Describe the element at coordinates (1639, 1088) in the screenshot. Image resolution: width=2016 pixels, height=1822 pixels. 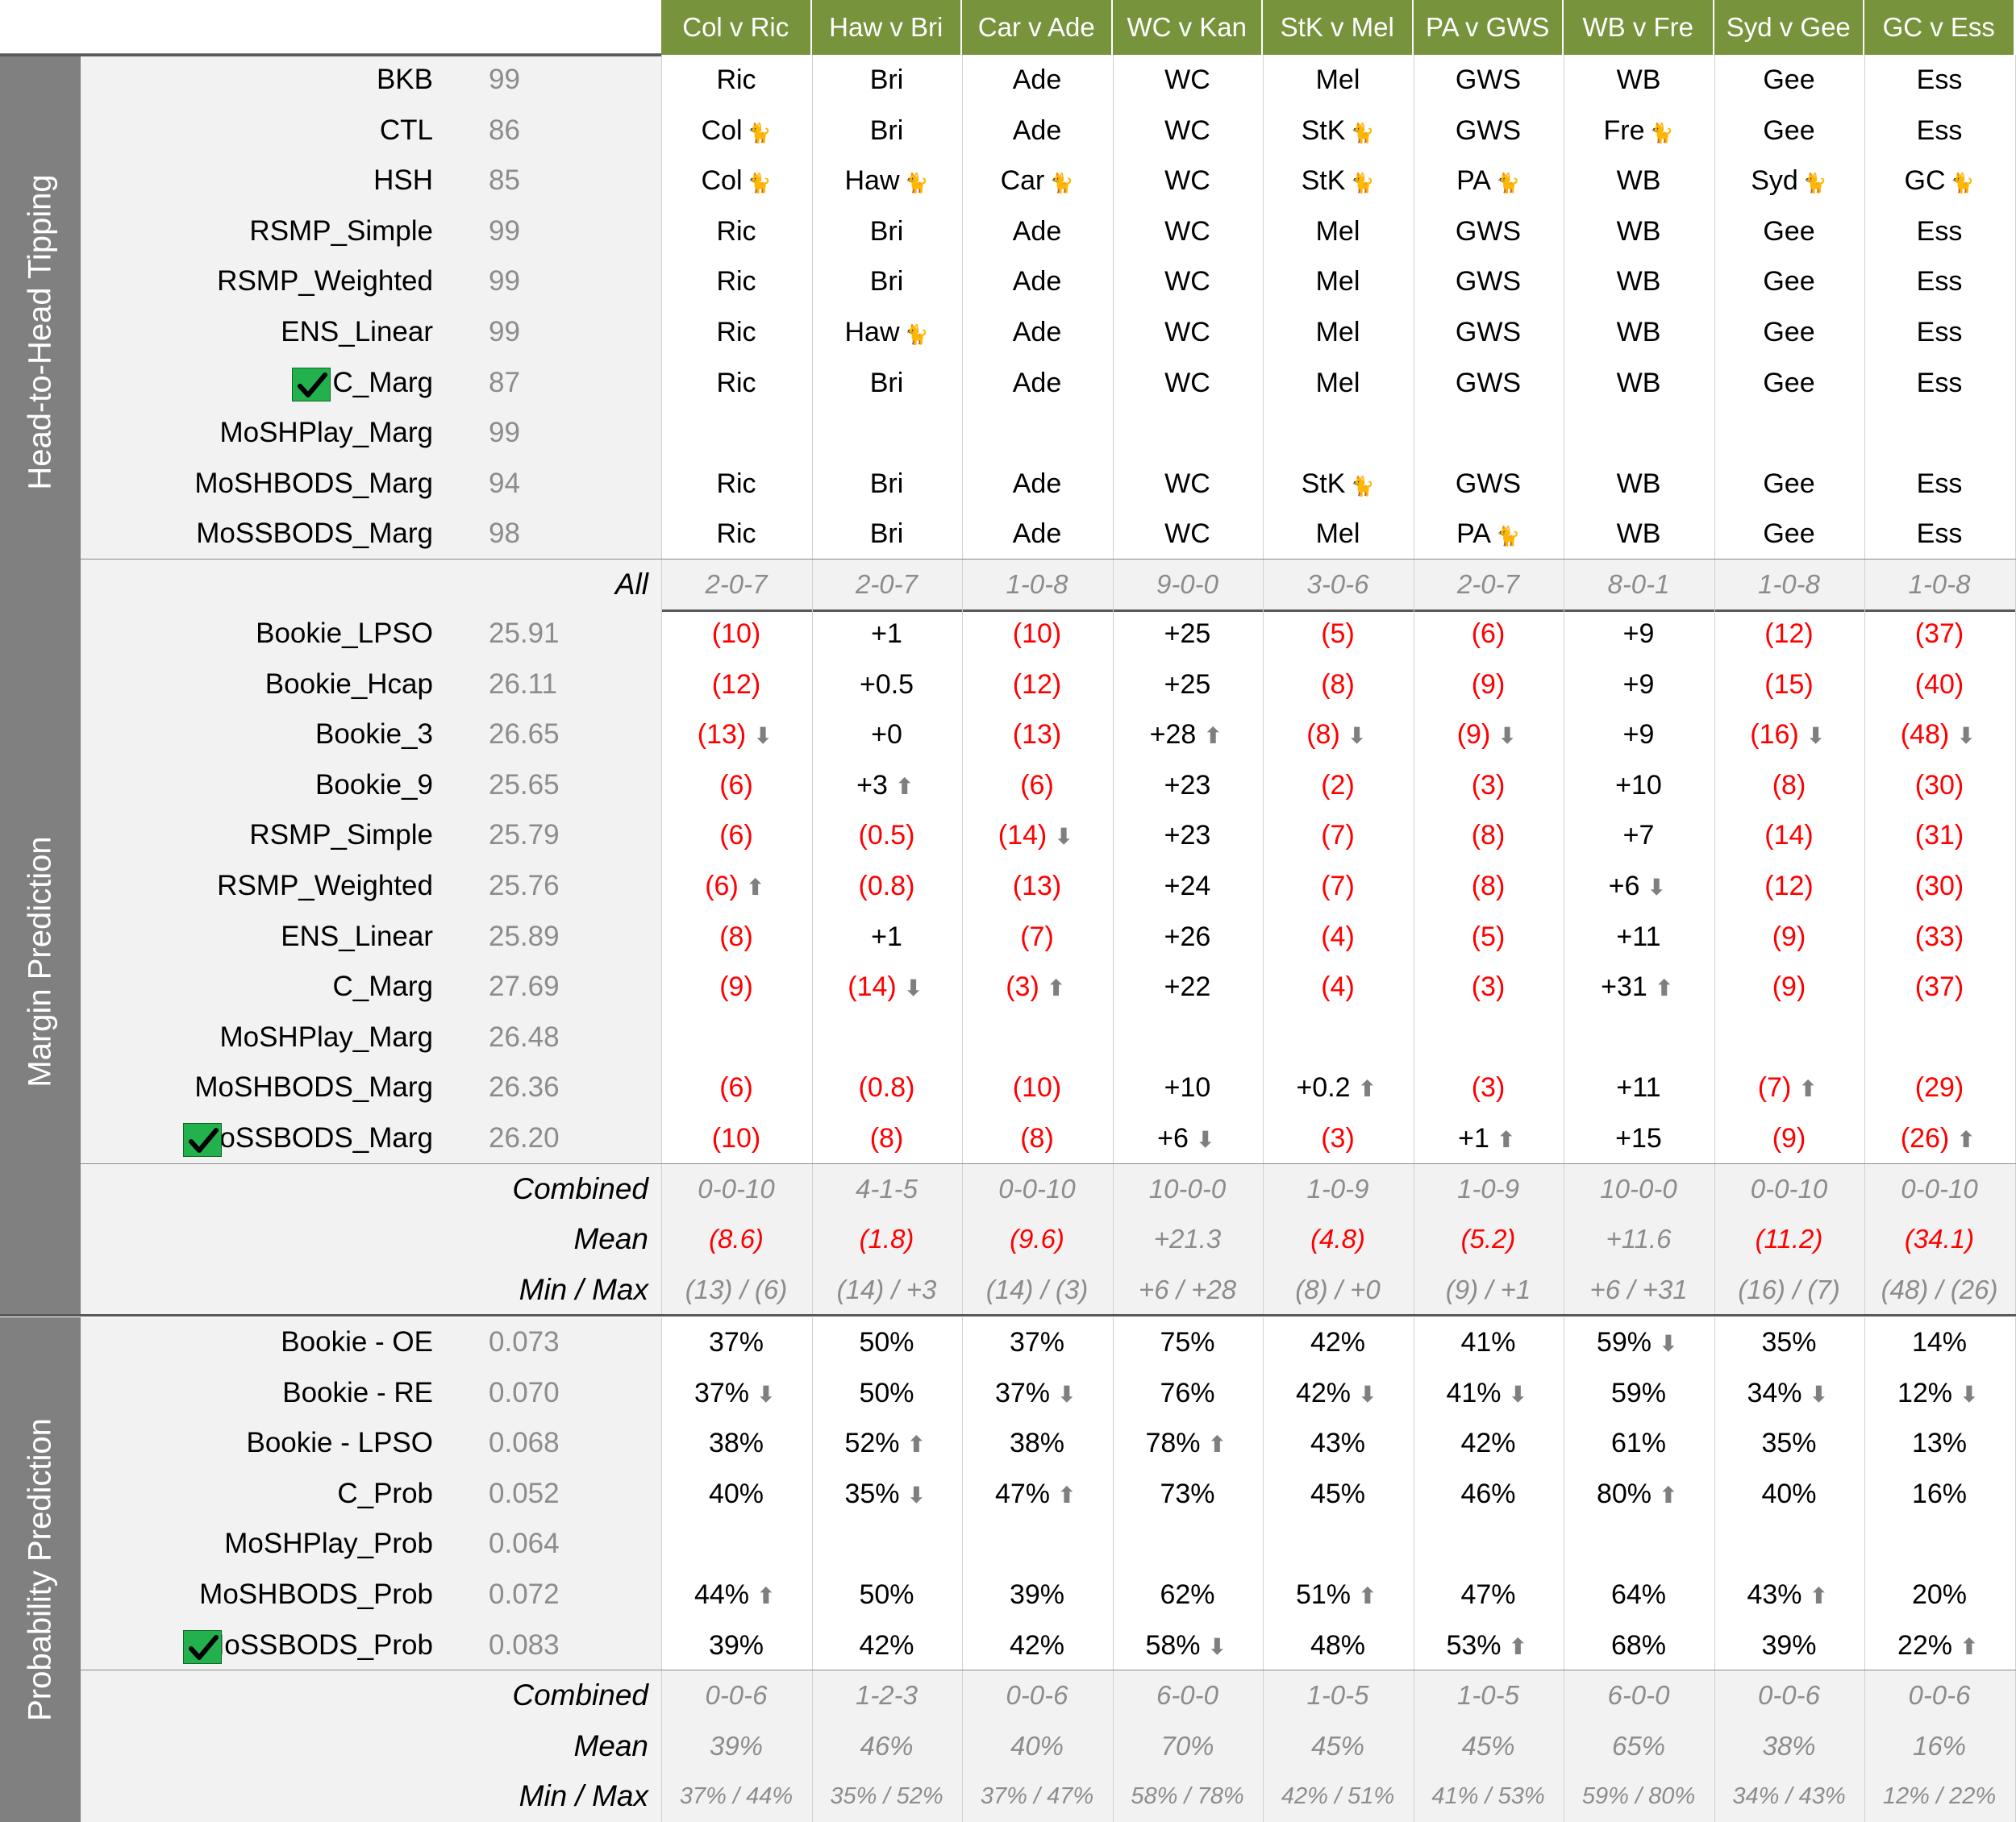
I see `tip-cell: +11` at that location.